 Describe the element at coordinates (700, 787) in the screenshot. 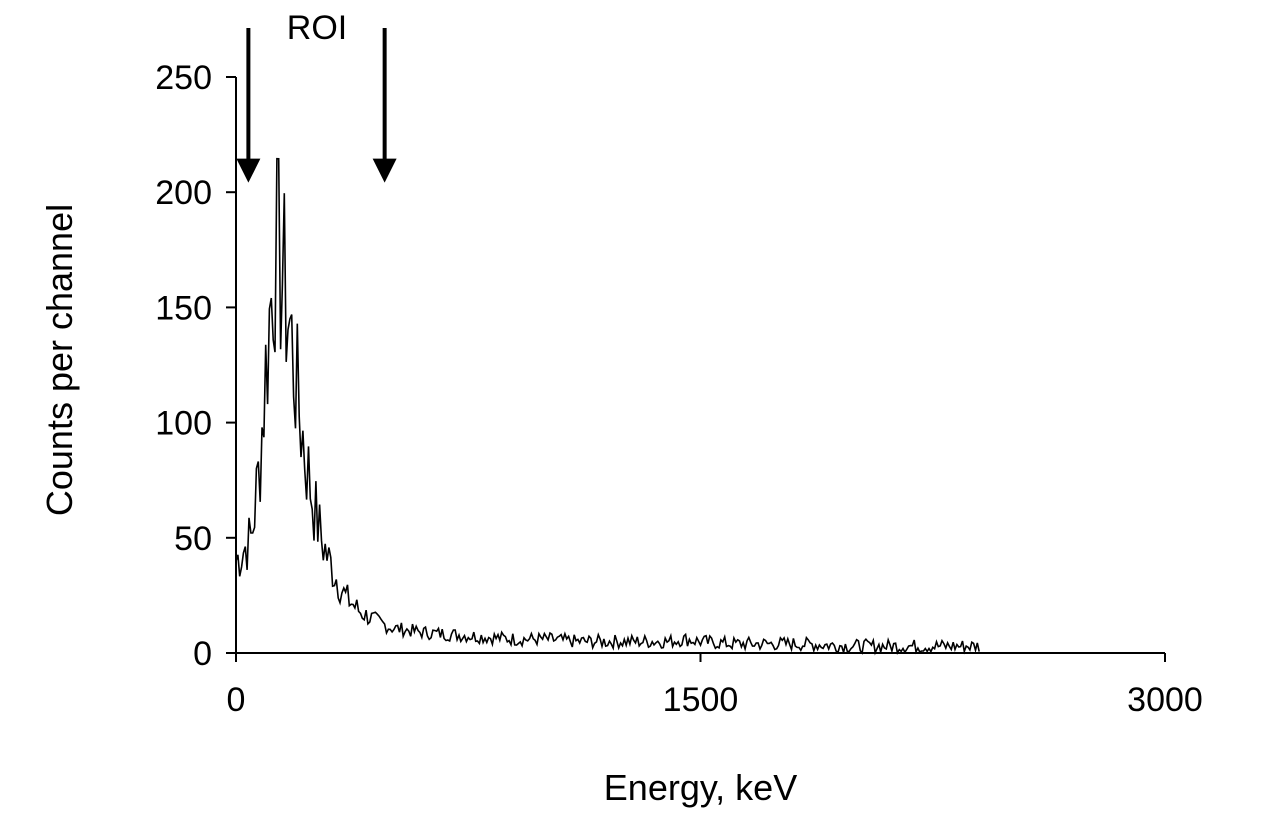

I see `x-axis-title: Energy, keV` at that location.